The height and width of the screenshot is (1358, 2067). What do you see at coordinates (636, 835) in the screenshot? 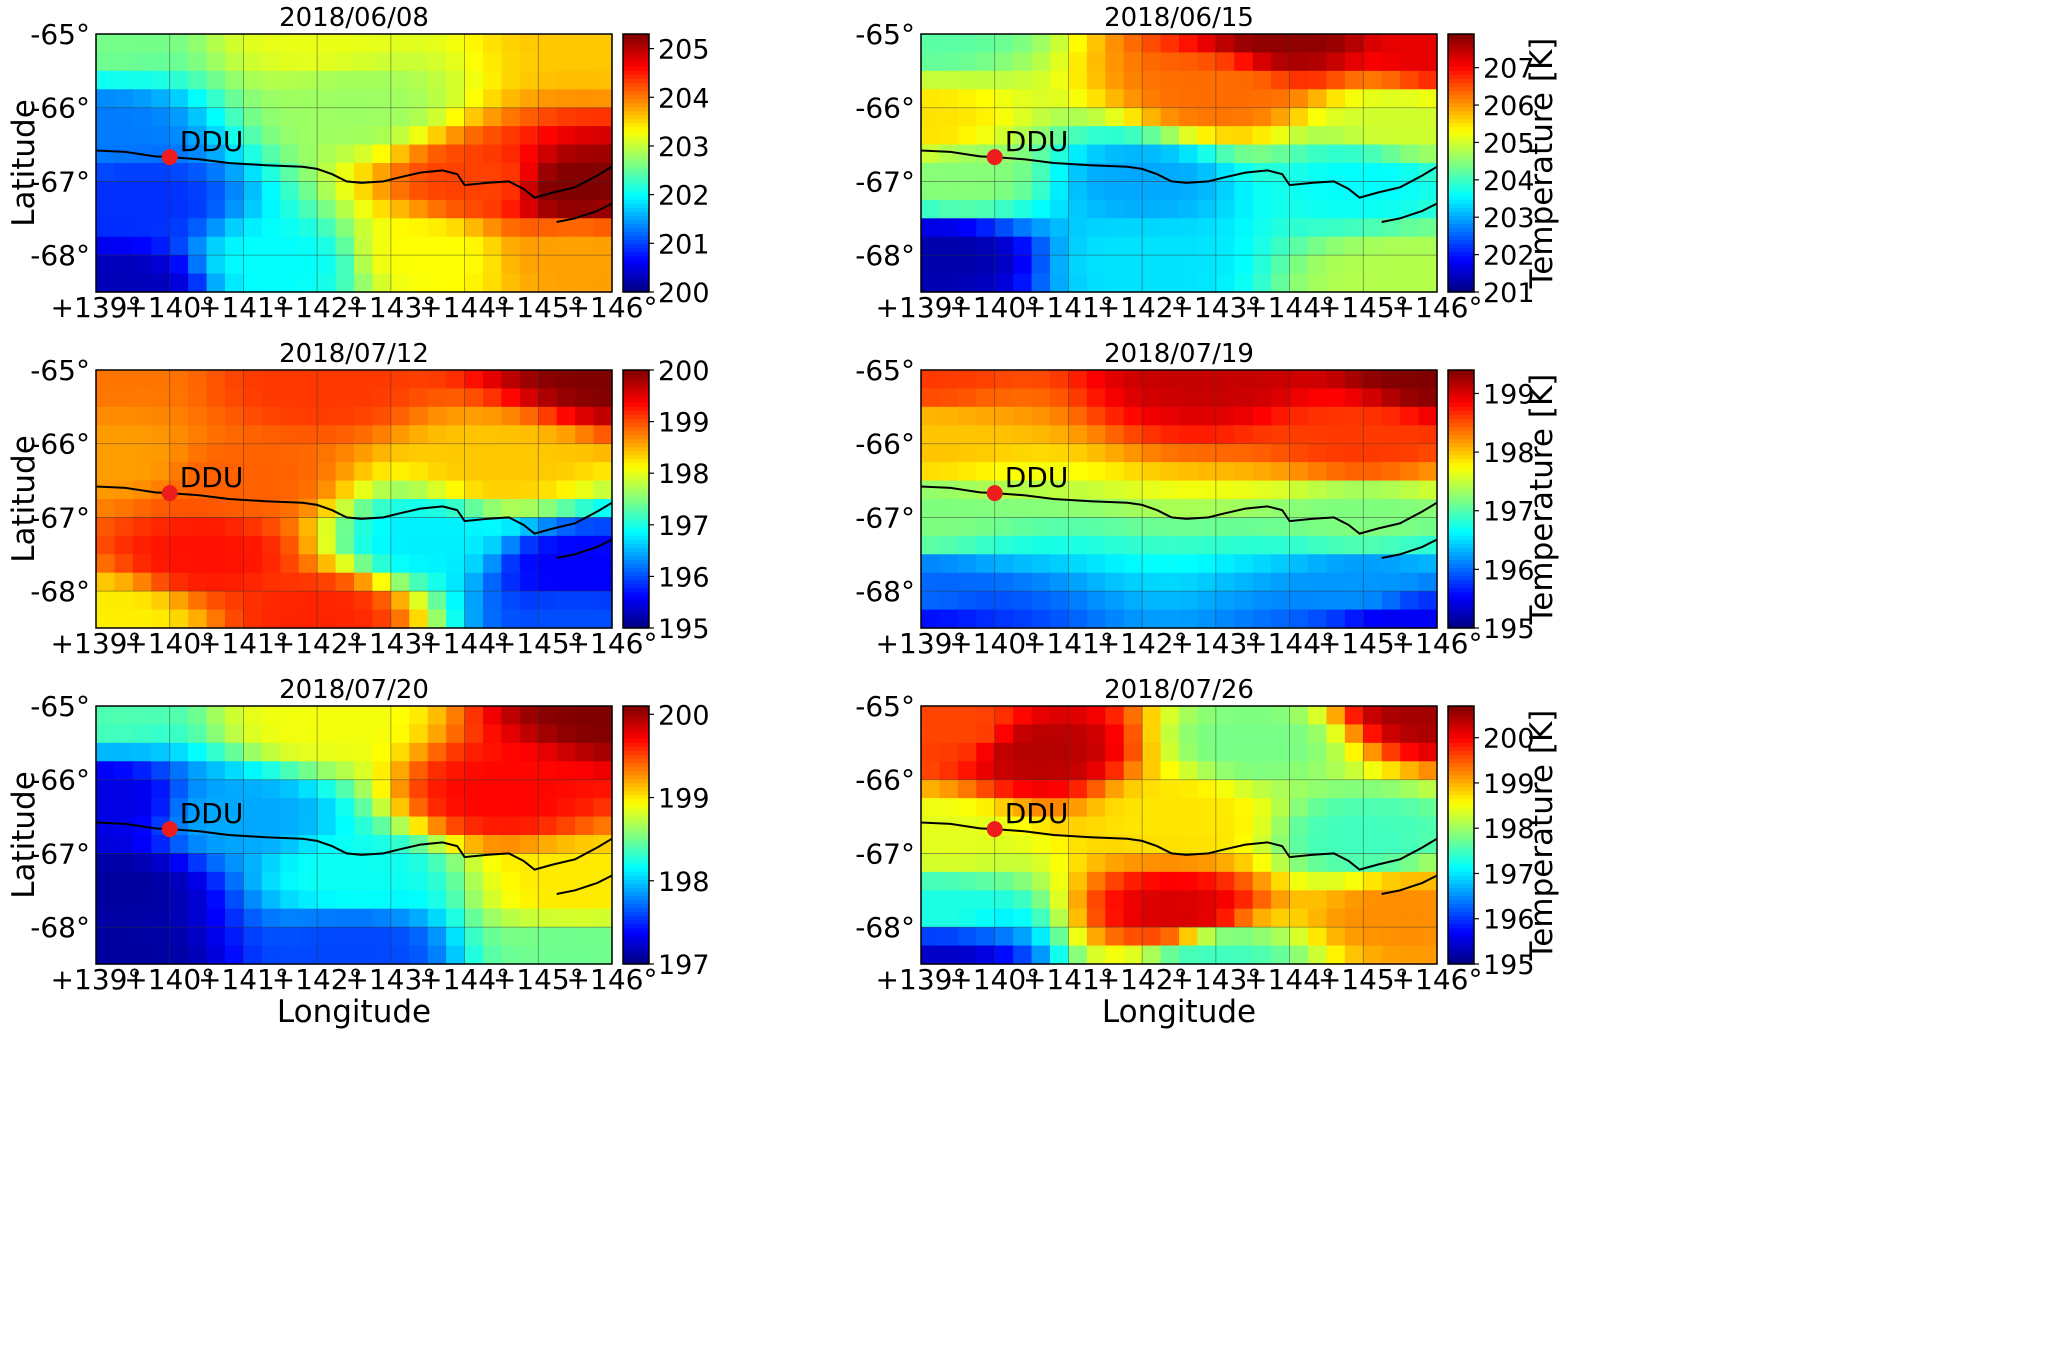
I see `colorbar-frame` at bounding box center [636, 835].